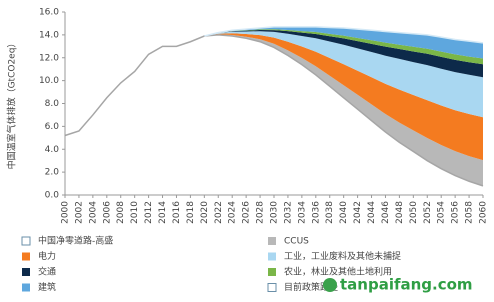  Describe the element at coordinates (428, 212) in the screenshot. I see `x-tick-label: 2052` at that location.